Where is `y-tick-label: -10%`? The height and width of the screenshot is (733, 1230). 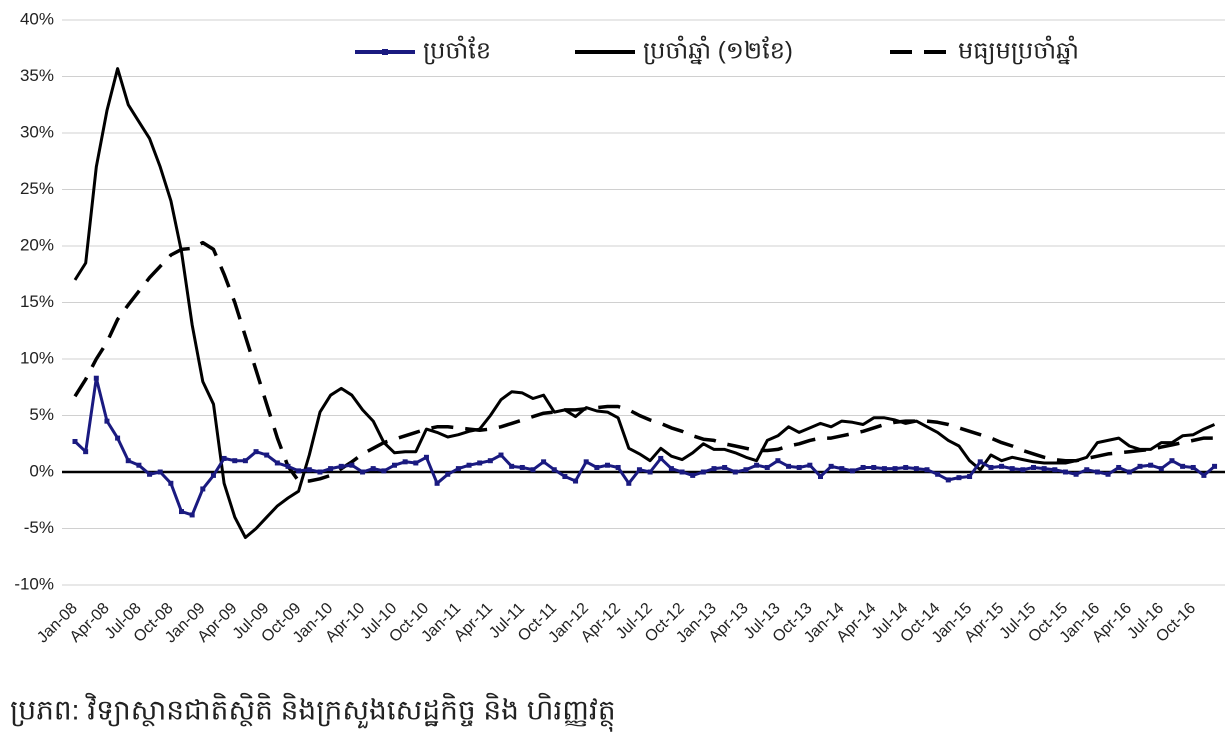 y-tick-label: -10% is located at coordinates (34, 583).